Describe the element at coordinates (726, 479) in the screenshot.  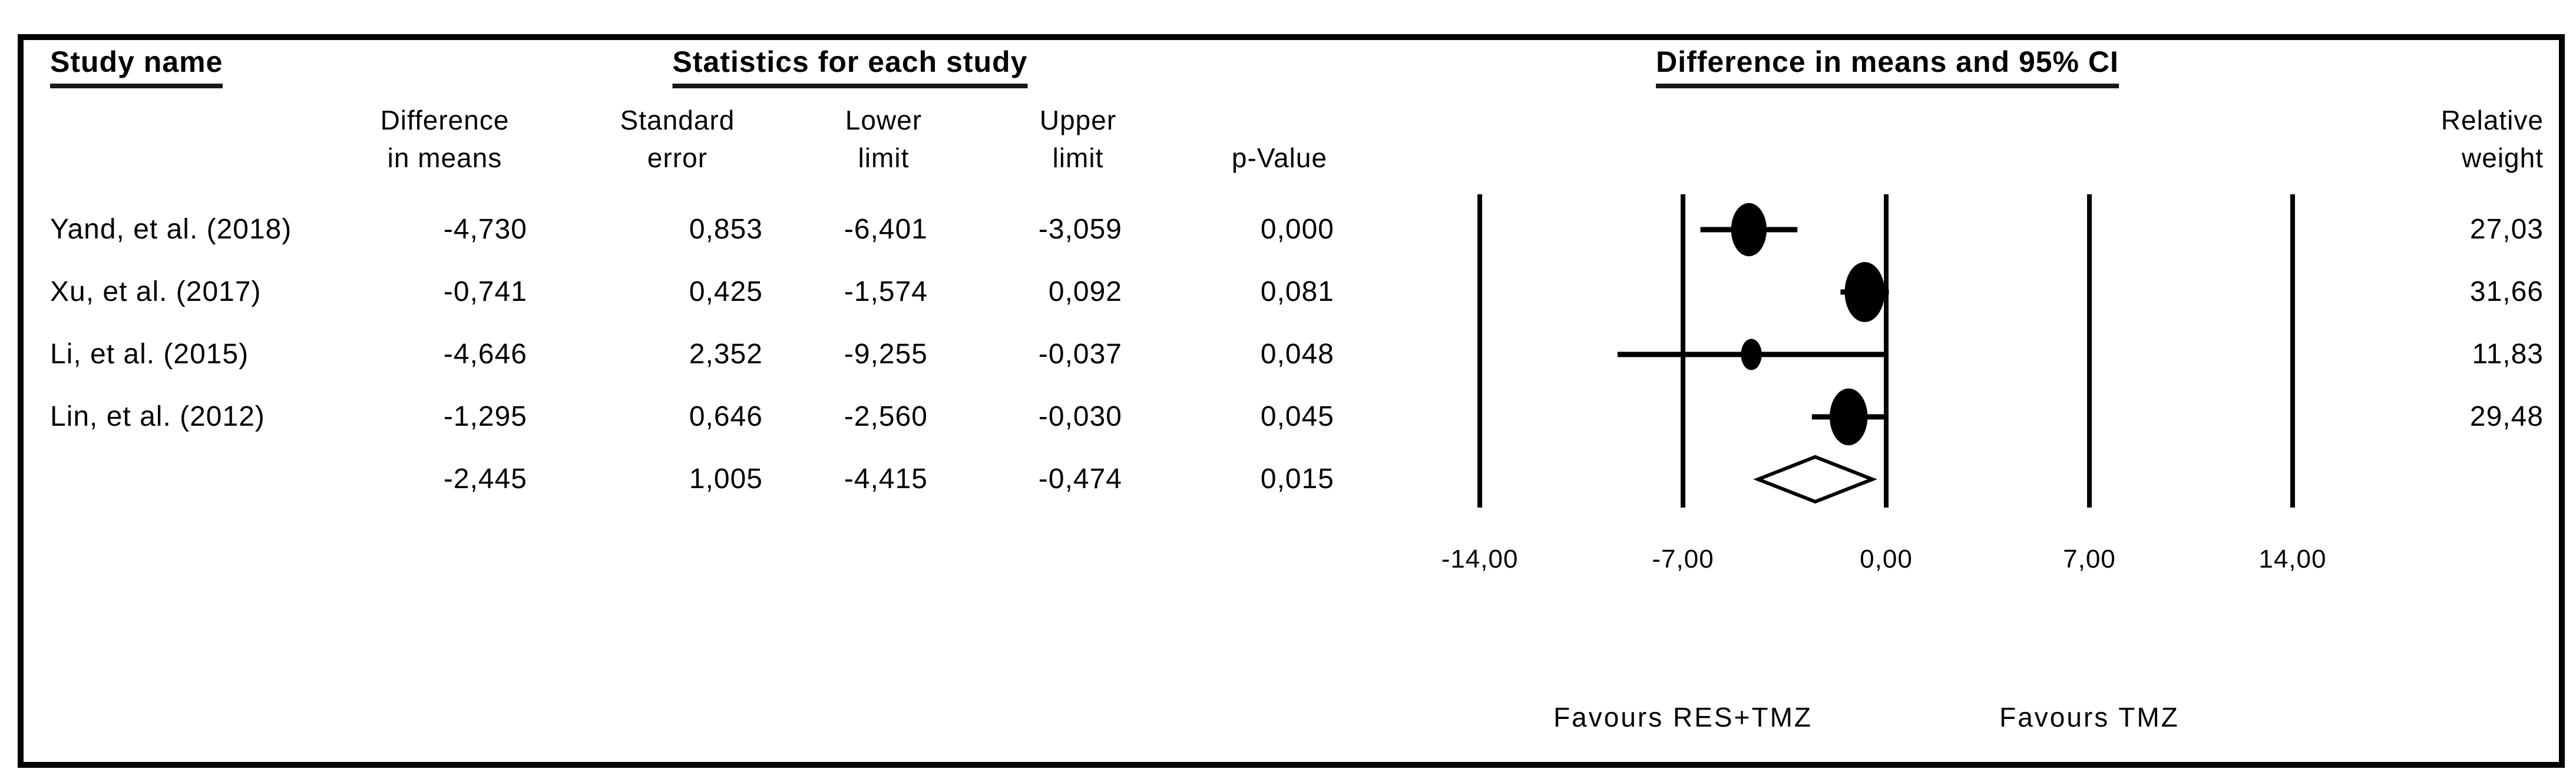
I see `summary-standard-error-value: 1,005` at that location.